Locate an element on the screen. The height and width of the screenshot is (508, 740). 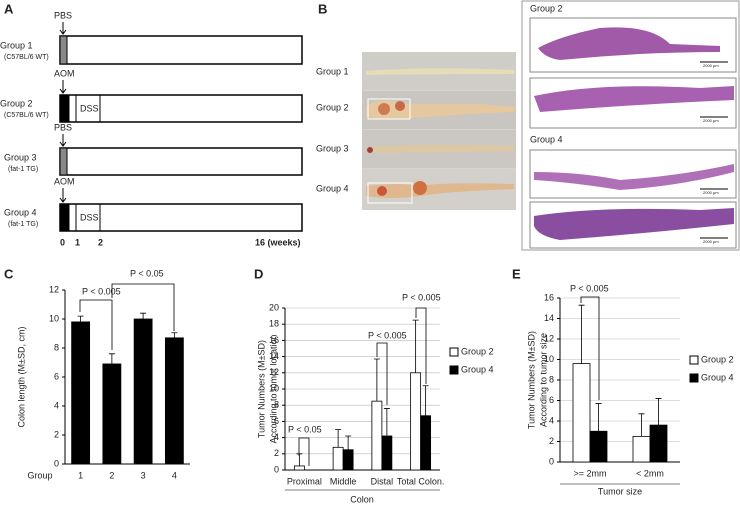
x-tick-label: Proximal is located at coordinates (304, 481).